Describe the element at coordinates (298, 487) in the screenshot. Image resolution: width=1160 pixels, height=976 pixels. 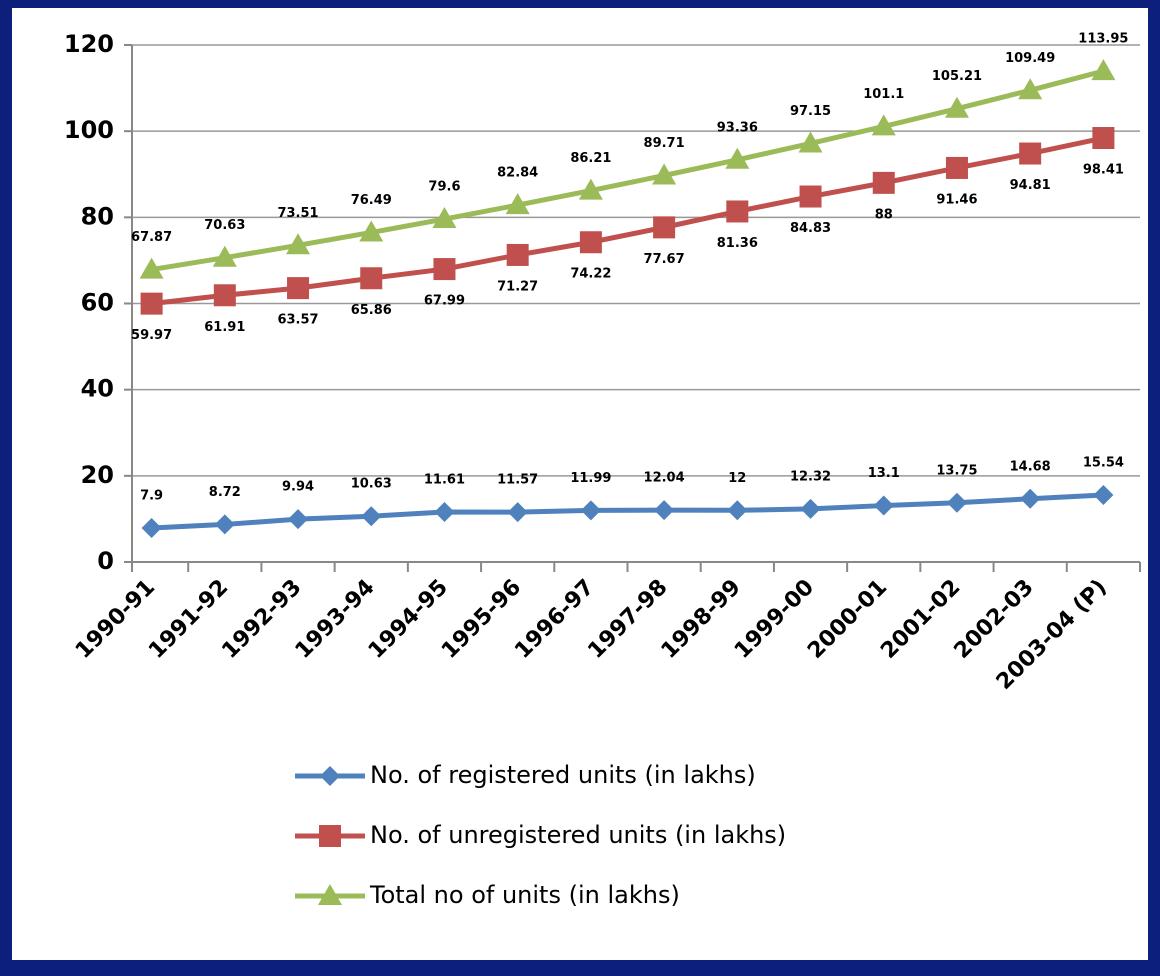
I see `data-label: 9.94` at that location.